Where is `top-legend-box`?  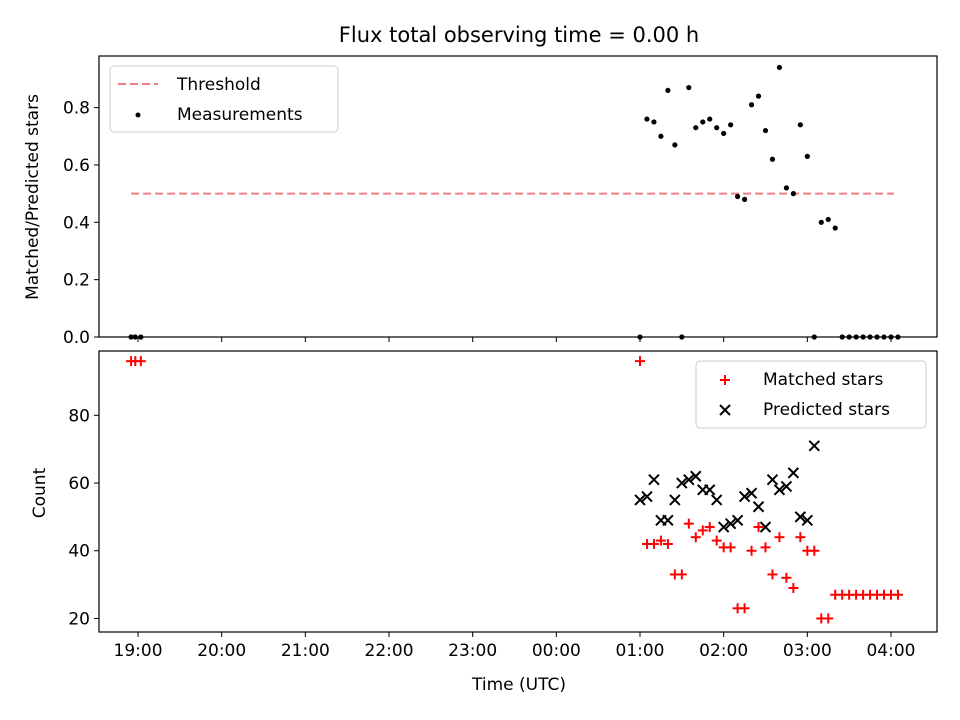
top-legend-box is located at coordinates (224, 99).